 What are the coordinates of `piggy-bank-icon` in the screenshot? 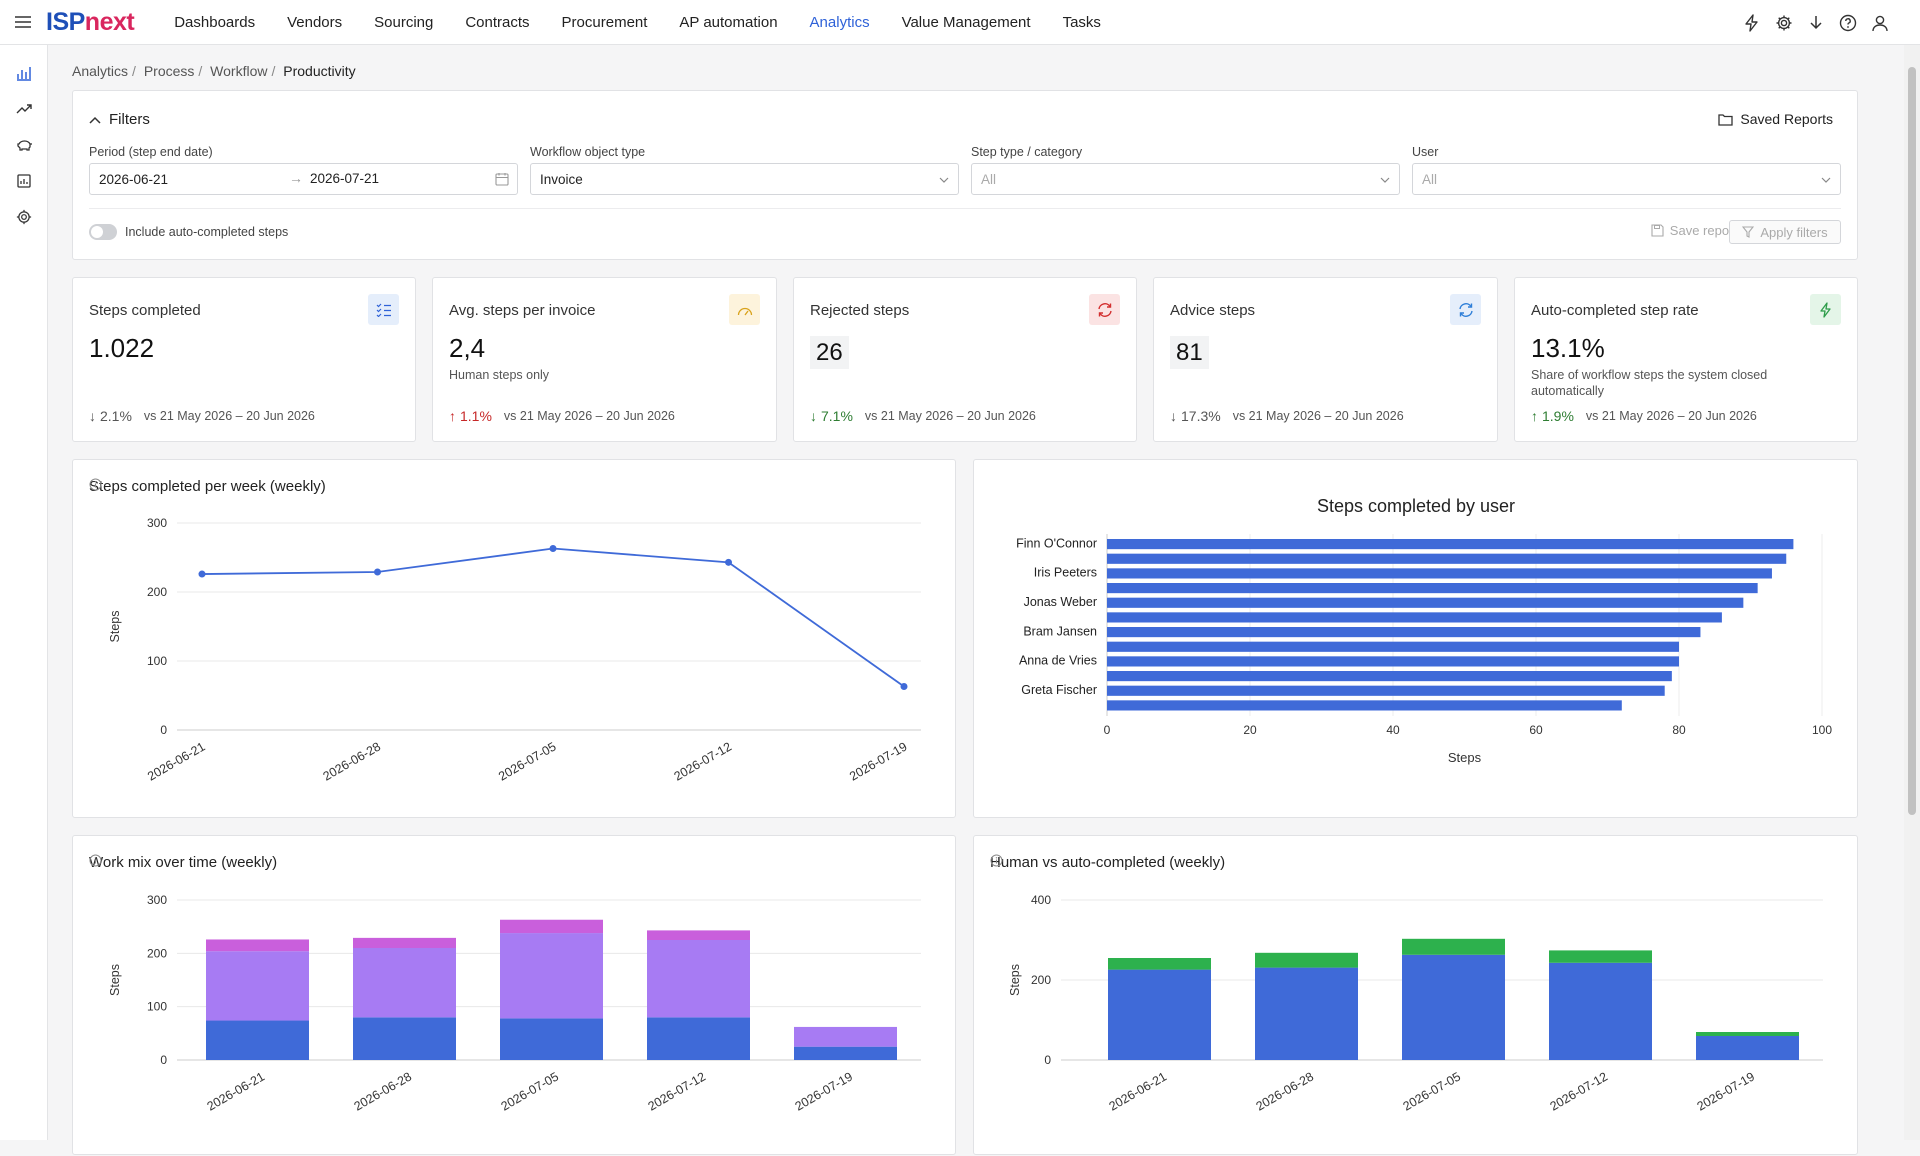 It's located at (24, 145).